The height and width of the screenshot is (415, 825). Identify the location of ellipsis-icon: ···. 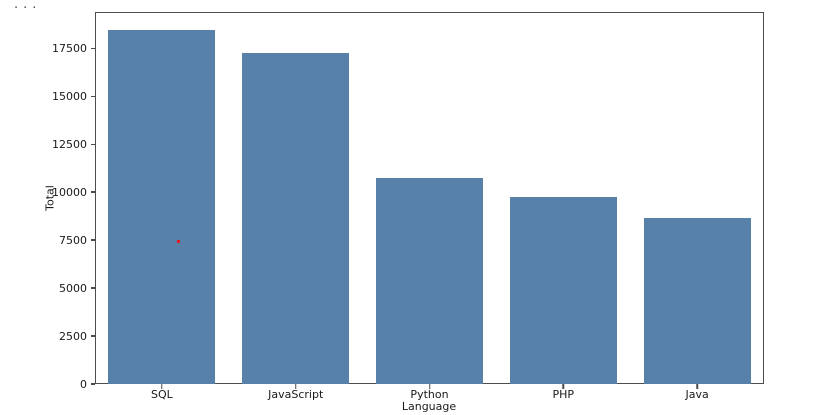
(28, 8).